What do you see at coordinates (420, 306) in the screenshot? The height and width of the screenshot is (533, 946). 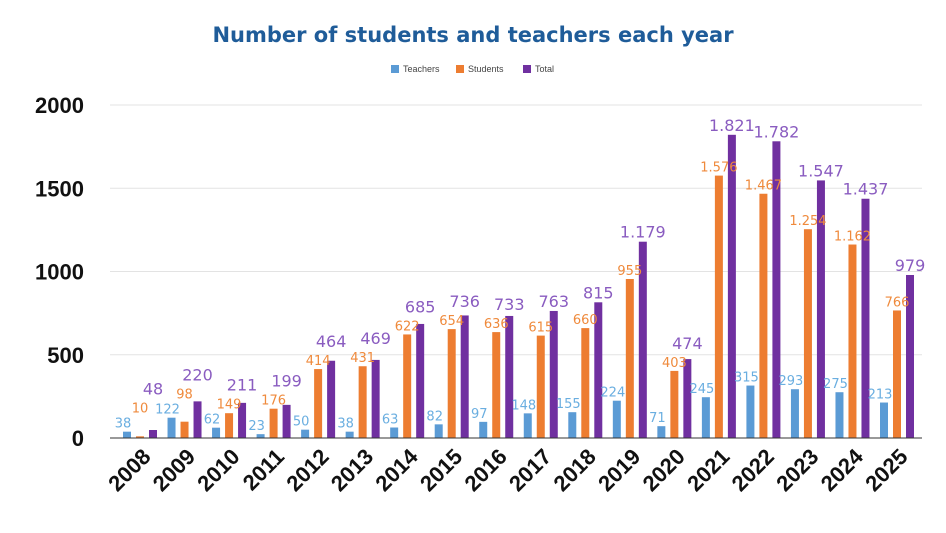 I see `data-label-total-2014: 685` at bounding box center [420, 306].